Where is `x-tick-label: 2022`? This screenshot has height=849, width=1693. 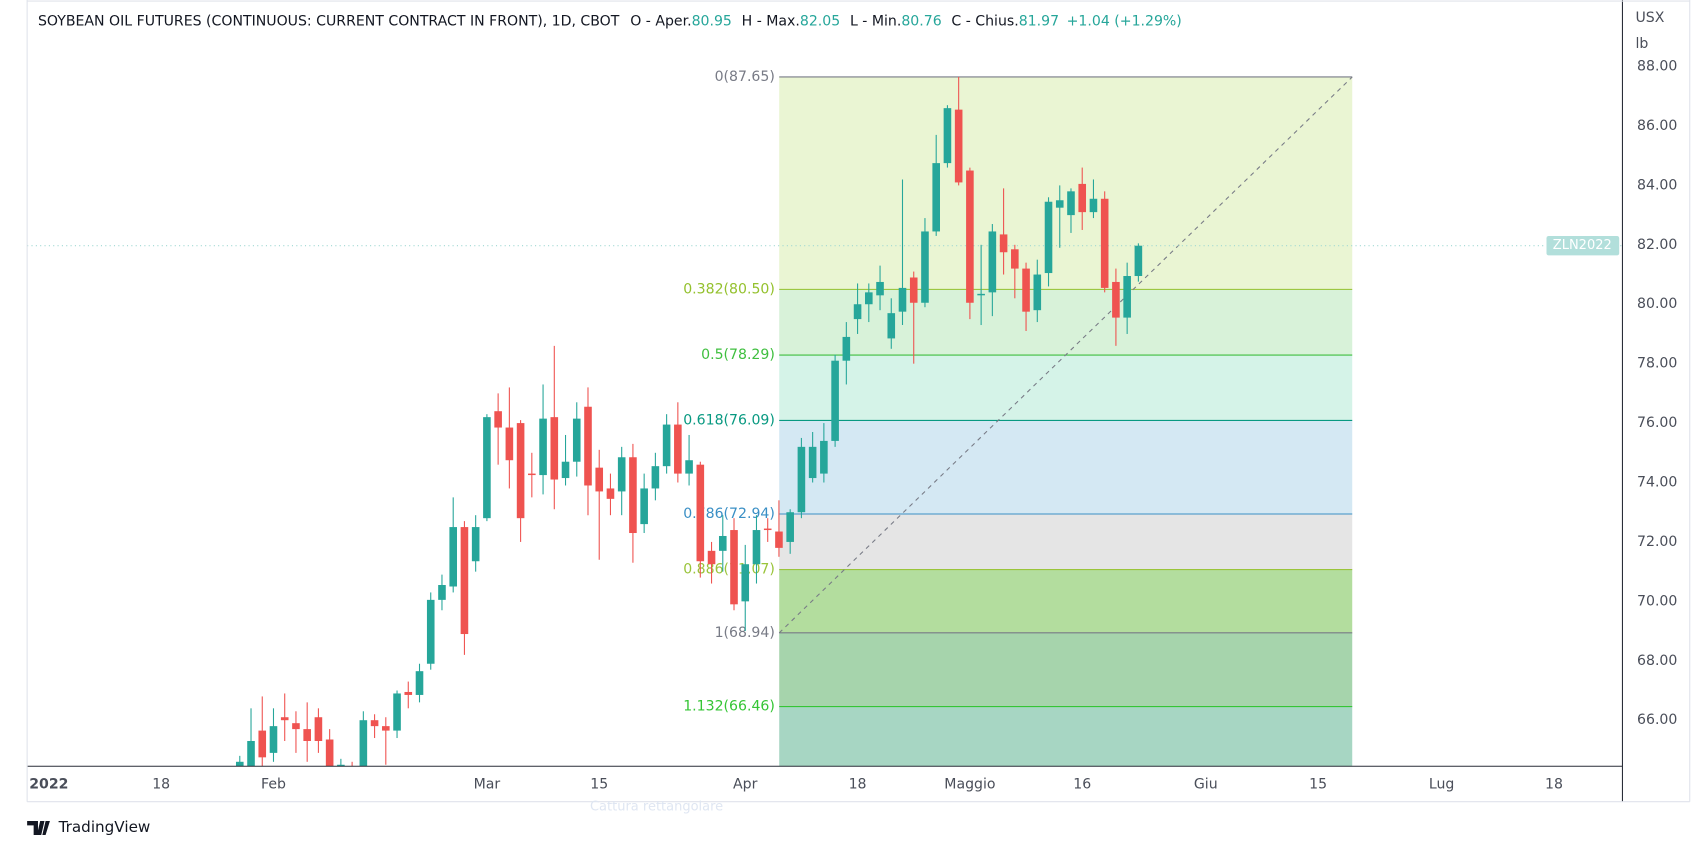
x-tick-label: 2022 is located at coordinates (48, 785).